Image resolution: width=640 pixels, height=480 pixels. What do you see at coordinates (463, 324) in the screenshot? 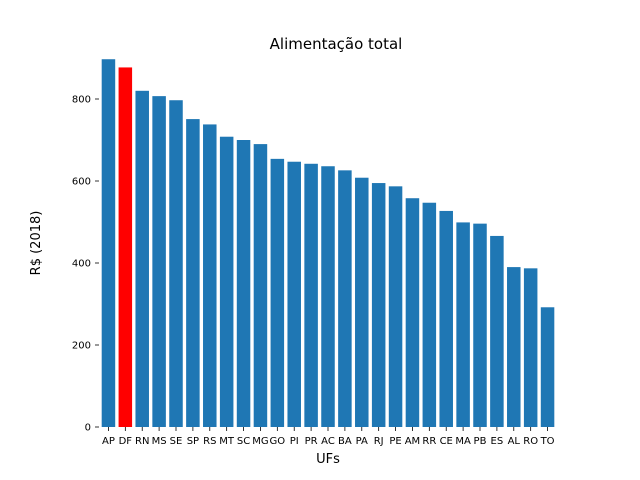
I see `bar-ma` at bounding box center [463, 324].